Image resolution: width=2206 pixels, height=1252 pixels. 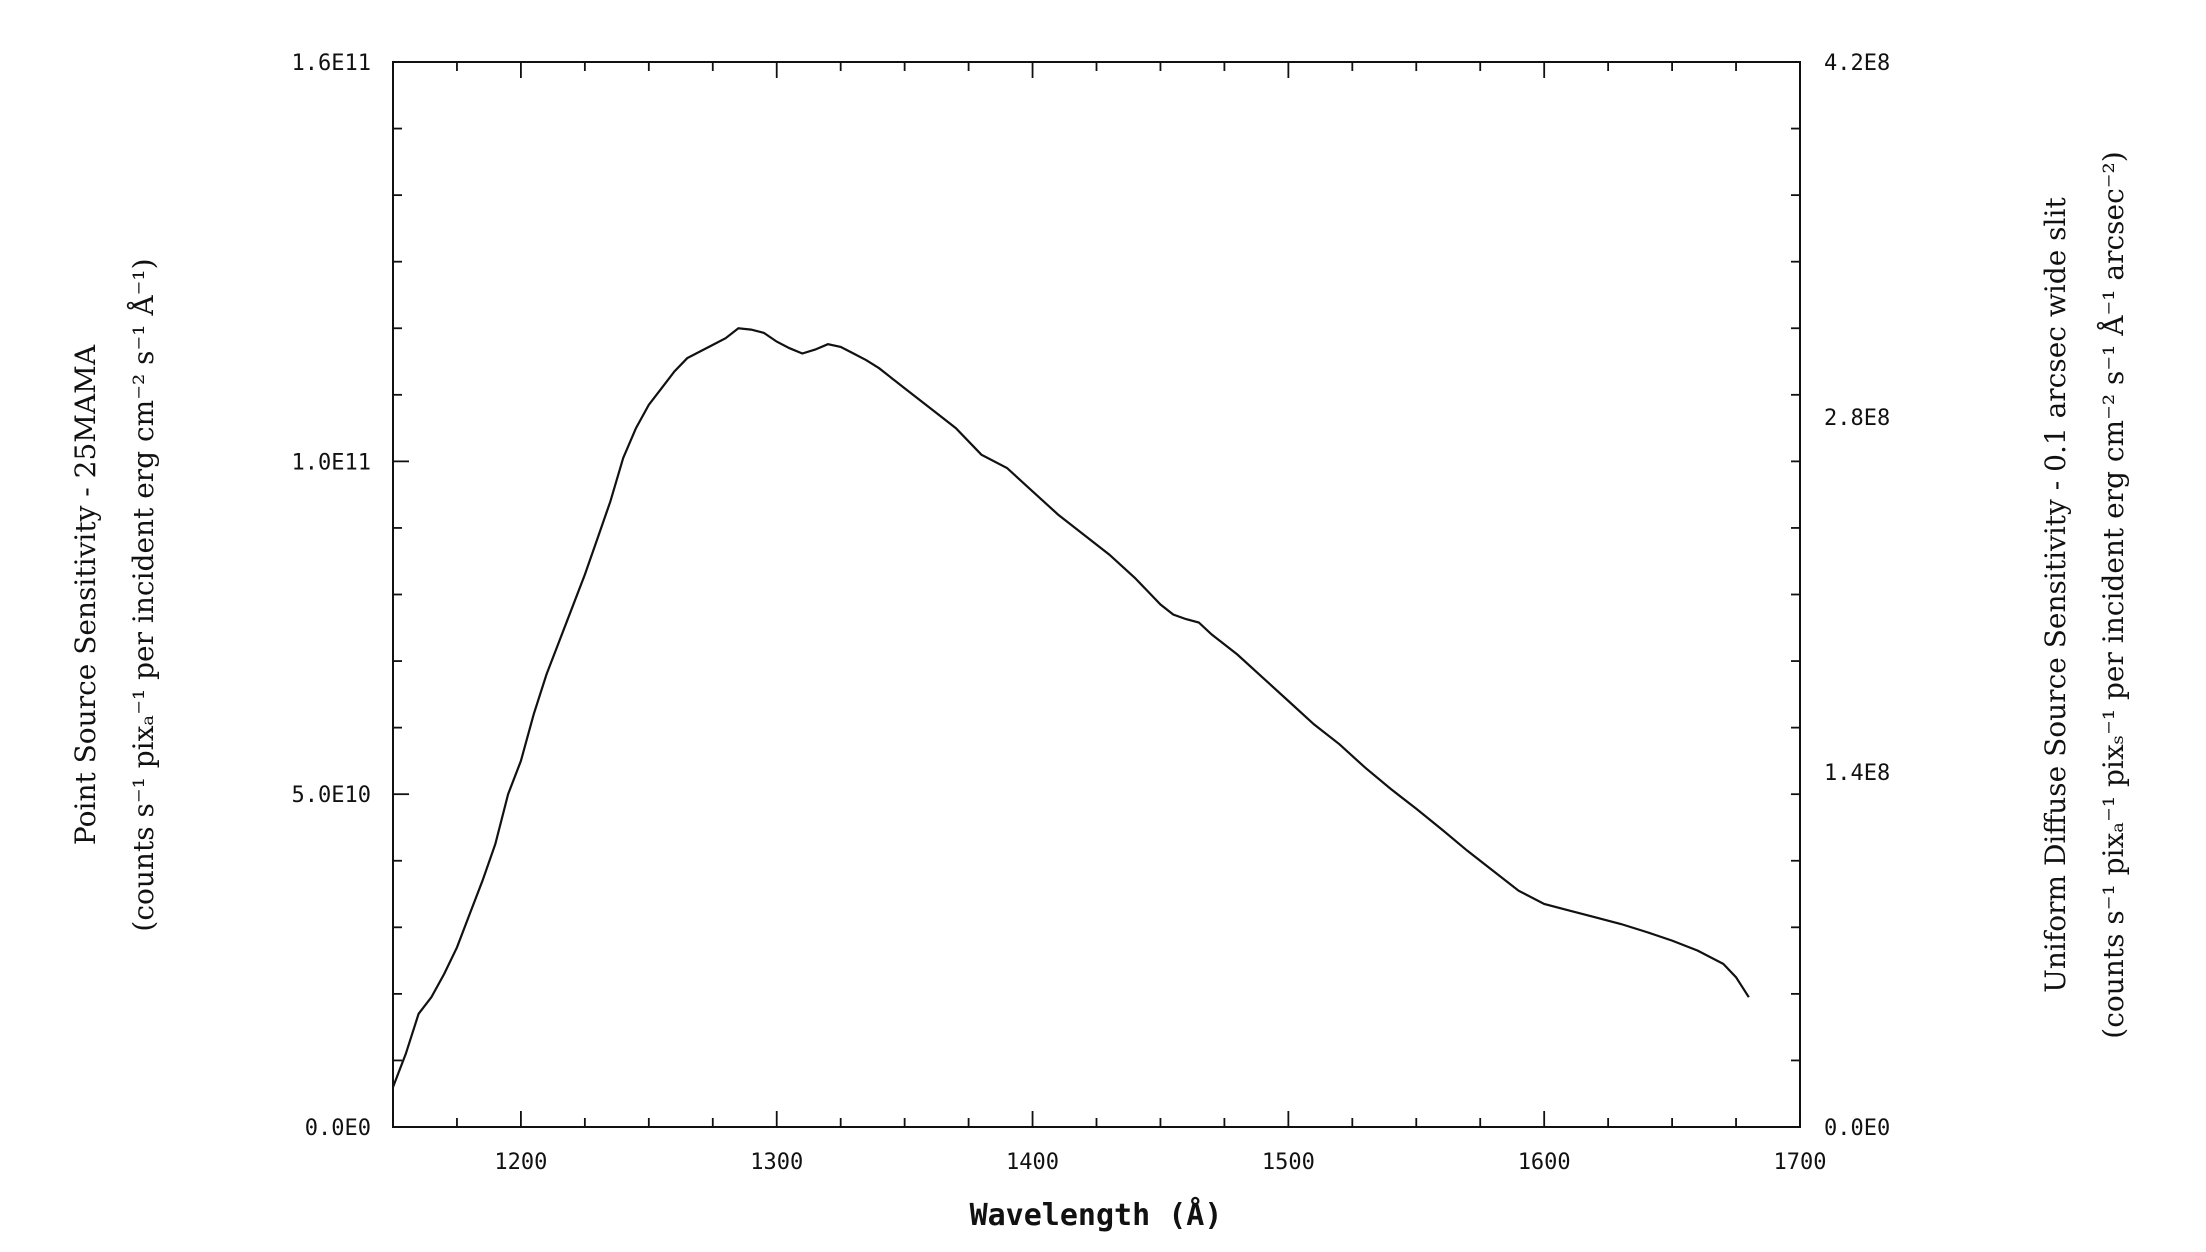 I want to click on left-y-axis-label-line1: Point Source Sensitivity - 25MAMA, so click(x=85, y=594).